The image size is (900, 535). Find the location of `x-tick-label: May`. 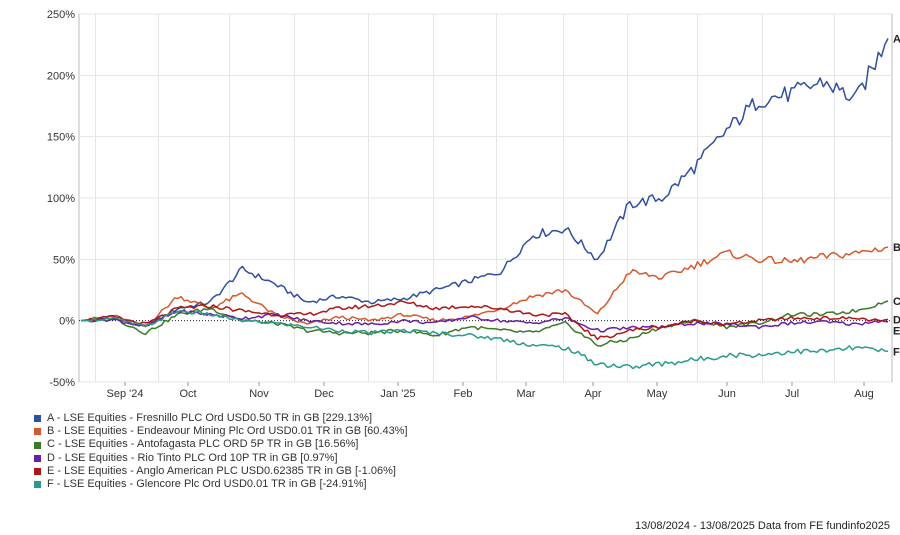

x-tick-label: May is located at coordinates (657, 394).